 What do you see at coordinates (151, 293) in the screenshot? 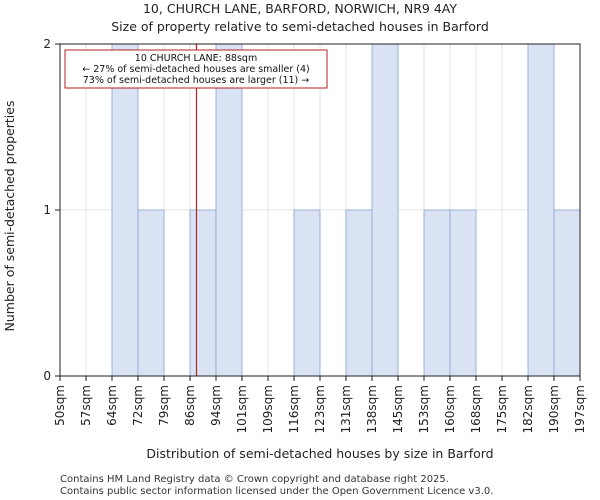
I see `bar-72sqm` at bounding box center [151, 293].